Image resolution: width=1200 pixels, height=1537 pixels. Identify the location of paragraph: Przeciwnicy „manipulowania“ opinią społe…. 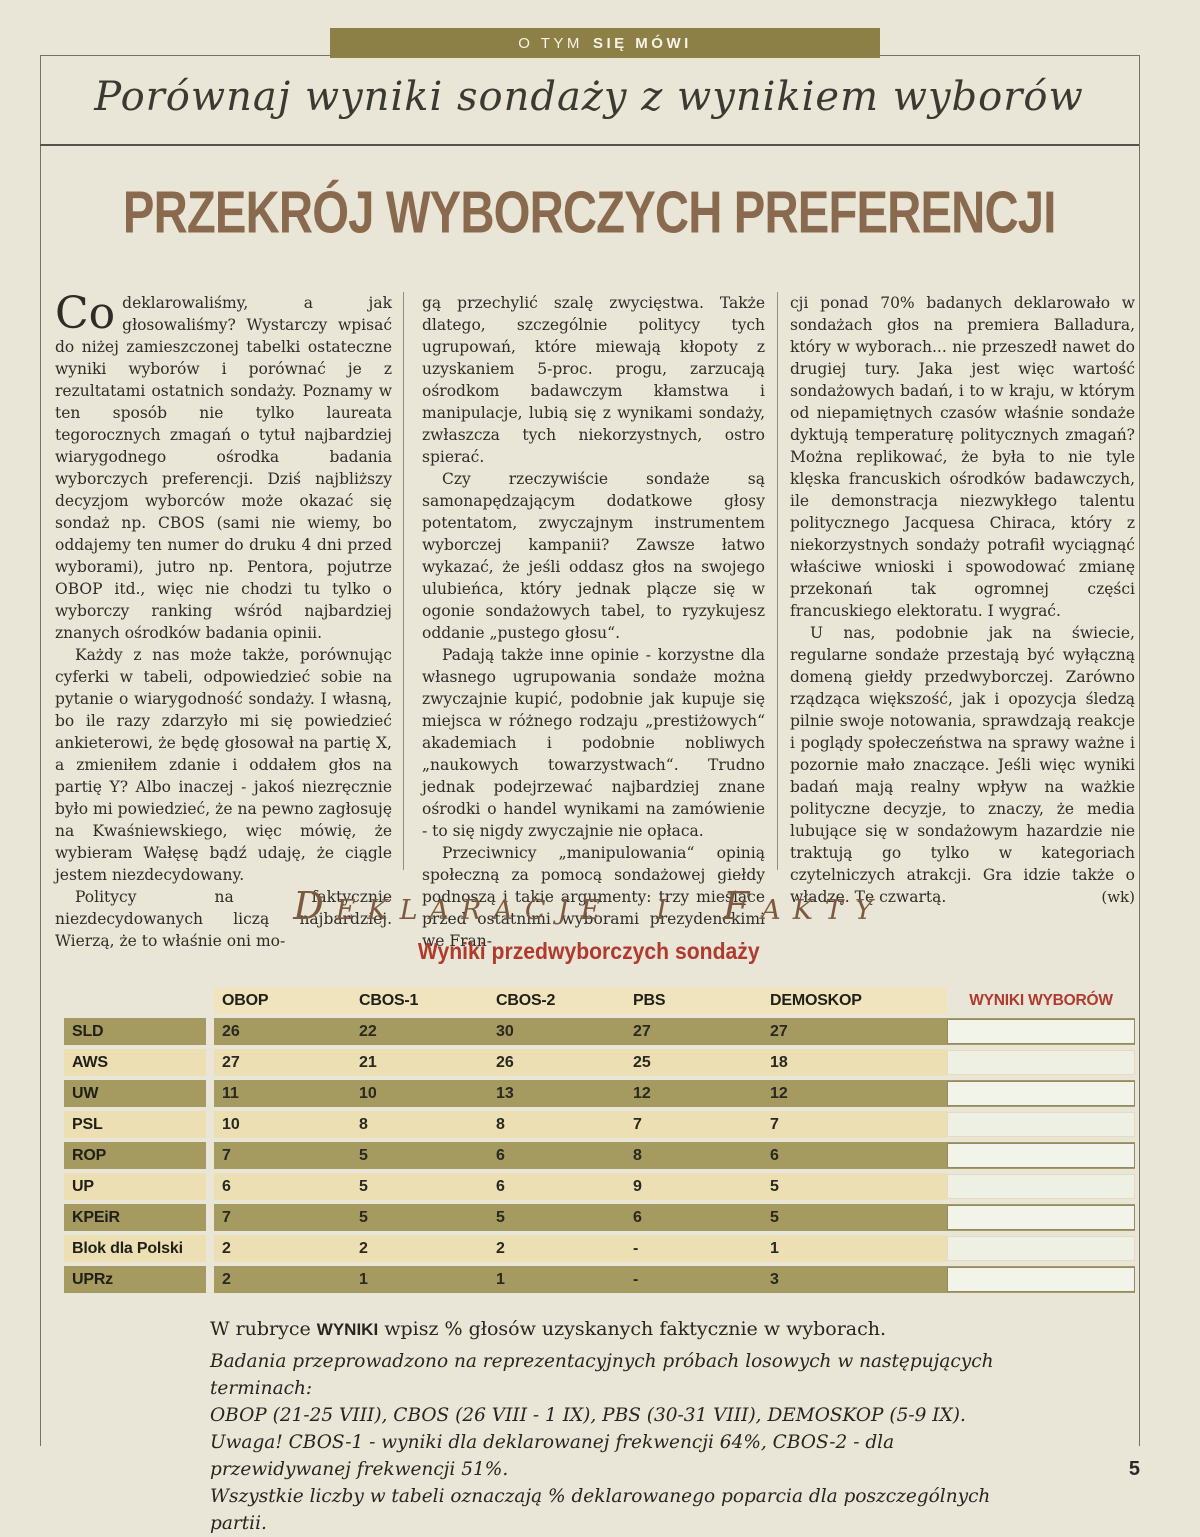
(593, 897).